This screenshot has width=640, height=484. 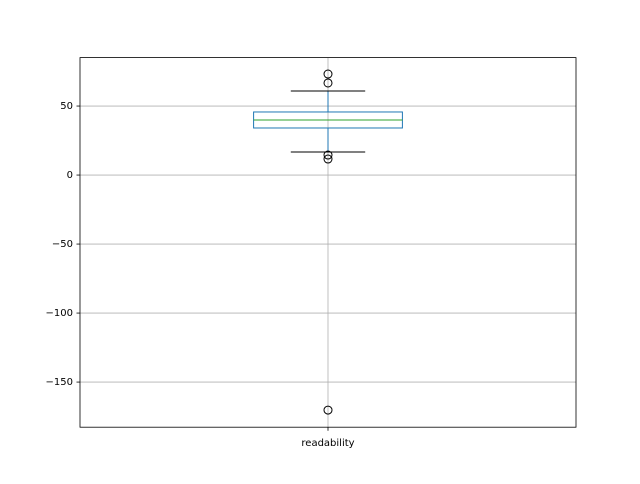 I want to click on y-tick-label: −50, so click(x=62, y=244).